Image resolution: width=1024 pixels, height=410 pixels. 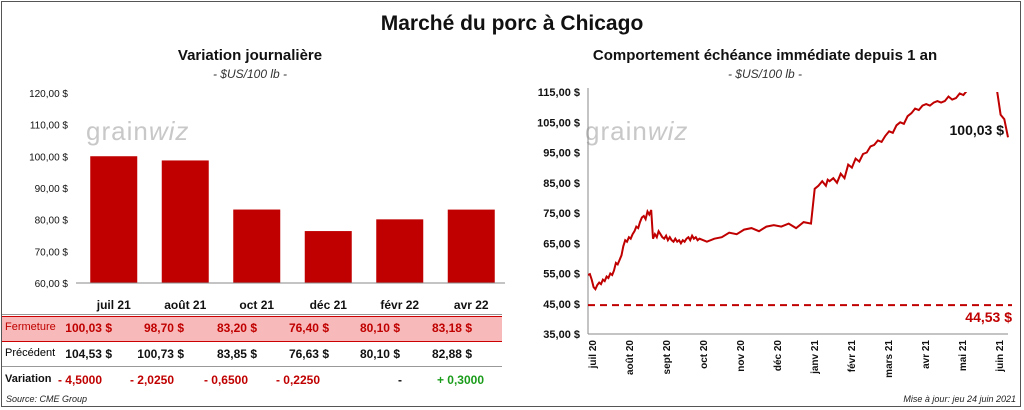 I want to click on previous-value: 82,88 $, so click(x=451, y=354).